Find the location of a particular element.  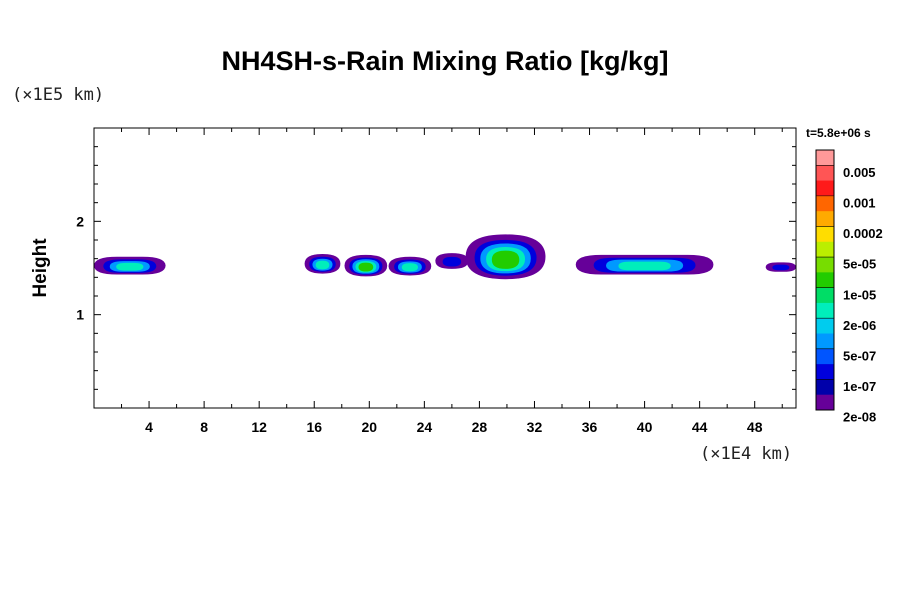

x-tick-label: 8 is located at coordinates (204, 427).